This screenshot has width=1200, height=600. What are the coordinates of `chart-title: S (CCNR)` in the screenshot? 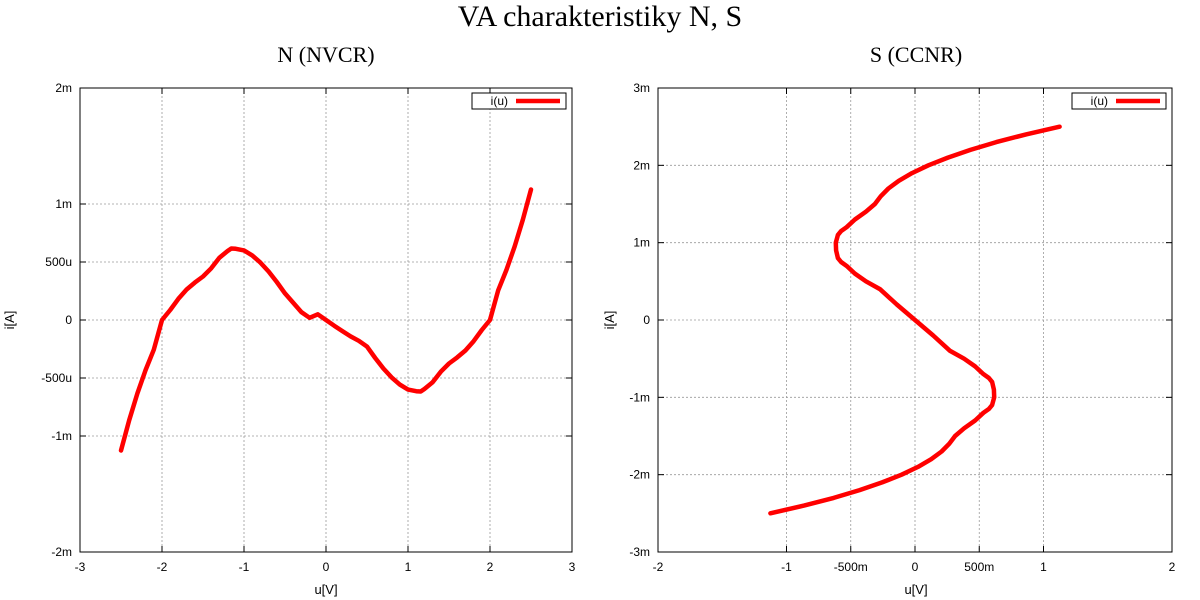 It's located at (916, 54).